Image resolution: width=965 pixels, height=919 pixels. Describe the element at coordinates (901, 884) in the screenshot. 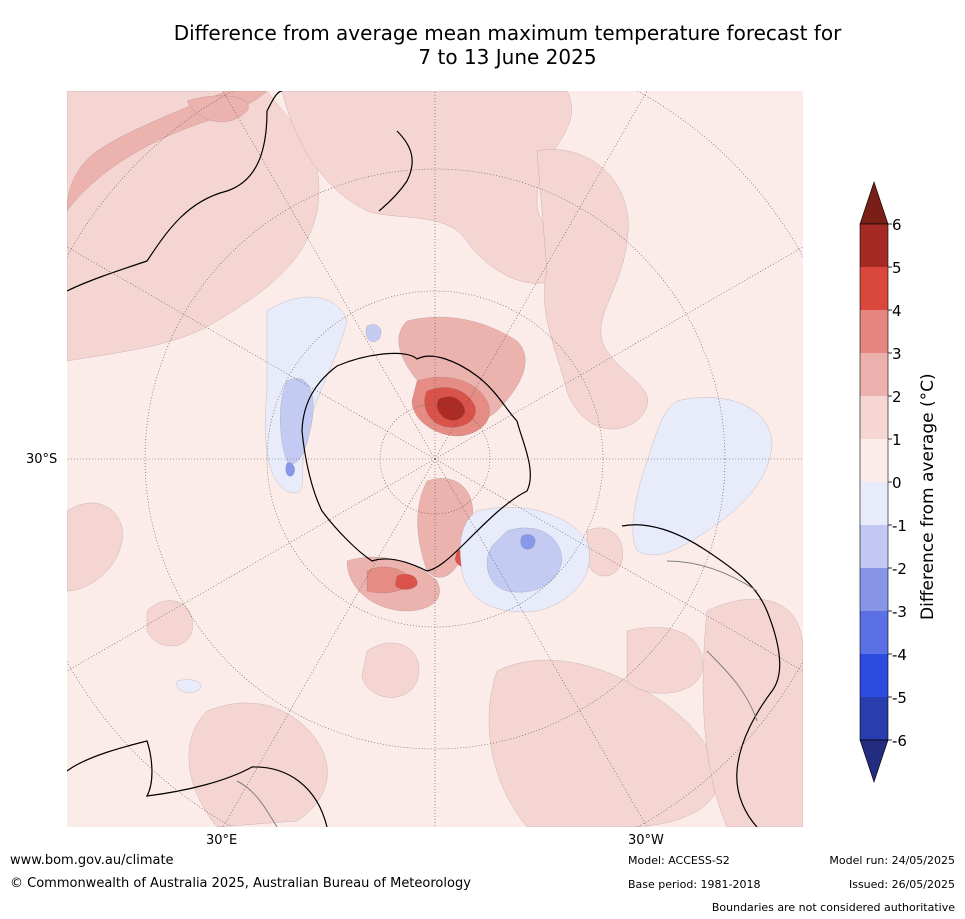

I see `issued-text: Issued: 26/05/2025` at that location.